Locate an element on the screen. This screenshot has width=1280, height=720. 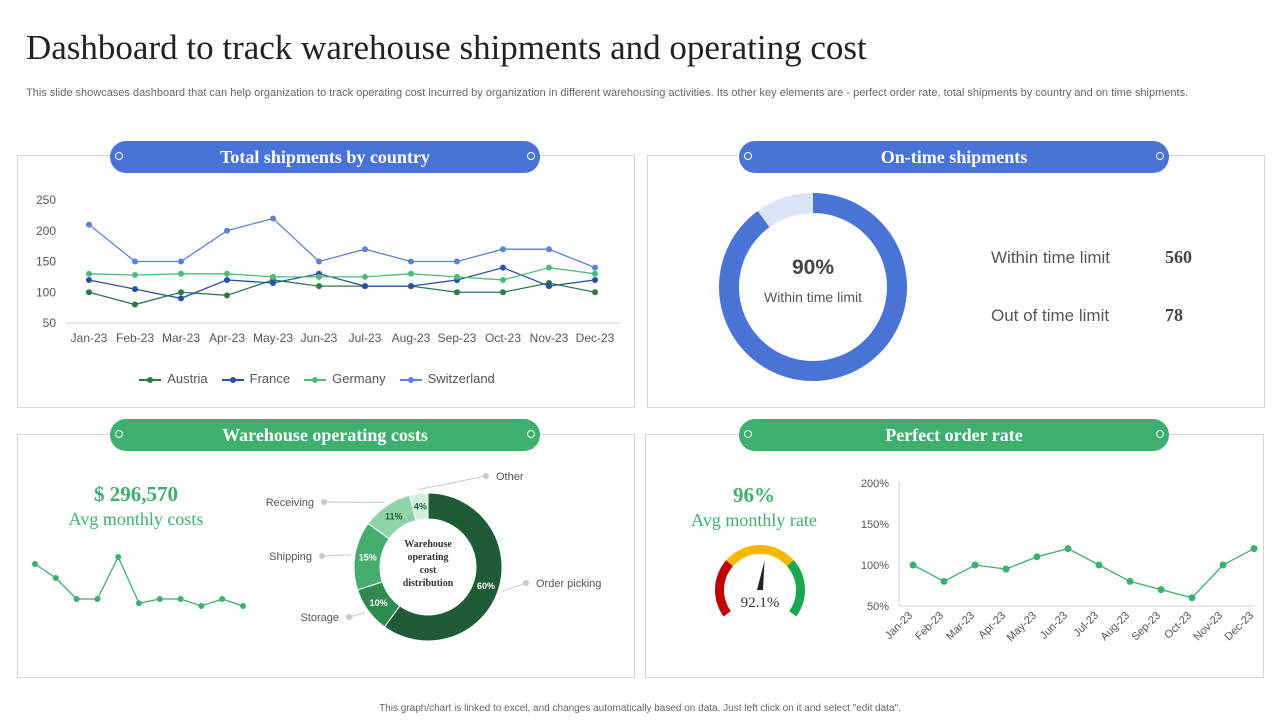
avg-order-rate-value: 96% is located at coordinates (754, 495).